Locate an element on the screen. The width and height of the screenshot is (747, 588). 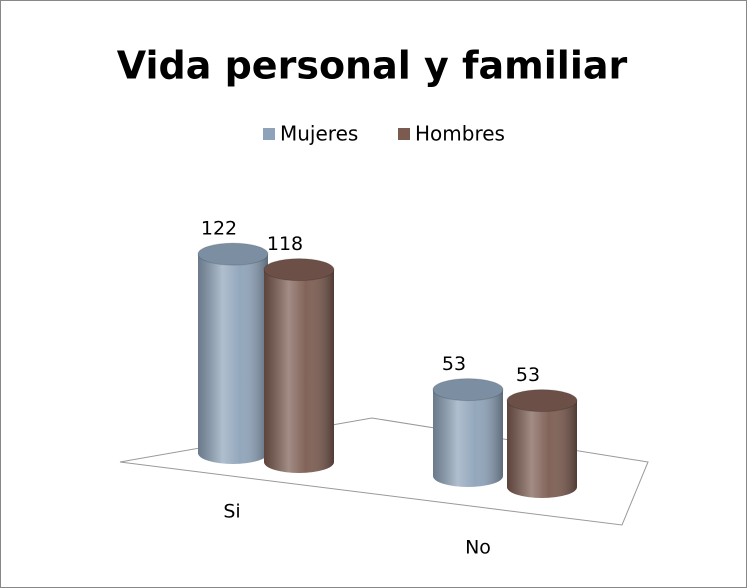
data-label: 118 is located at coordinates (285, 244).